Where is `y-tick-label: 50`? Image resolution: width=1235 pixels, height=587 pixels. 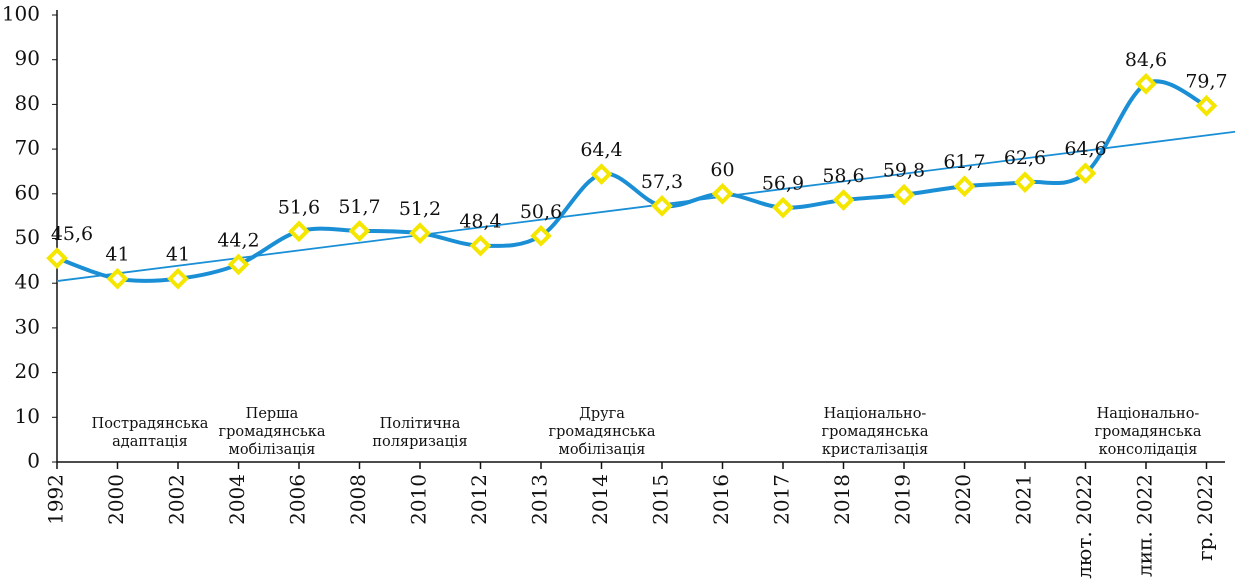
y-tick-label: 50 is located at coordinates (27, 237).